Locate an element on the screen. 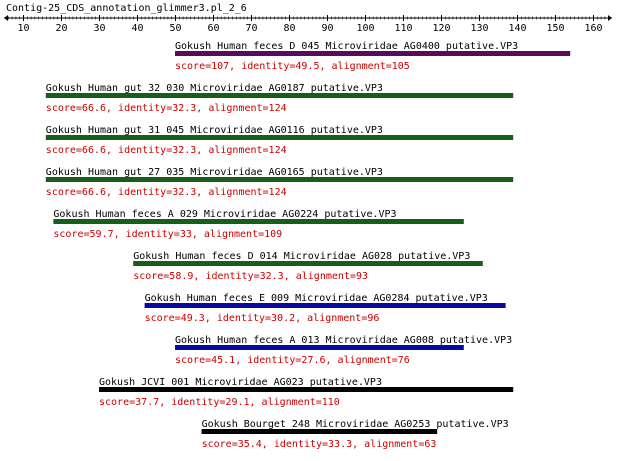  ruler-tick-label: 70 is located at coordinates (251, 28).